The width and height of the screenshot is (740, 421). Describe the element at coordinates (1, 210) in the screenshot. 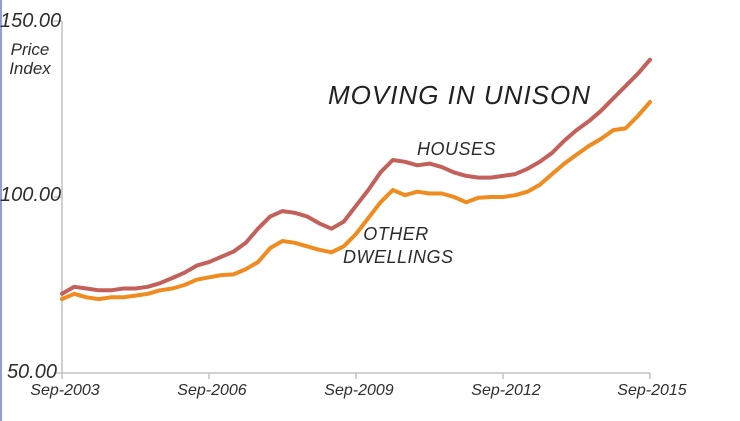

I see `left-accent-strip` at that location.